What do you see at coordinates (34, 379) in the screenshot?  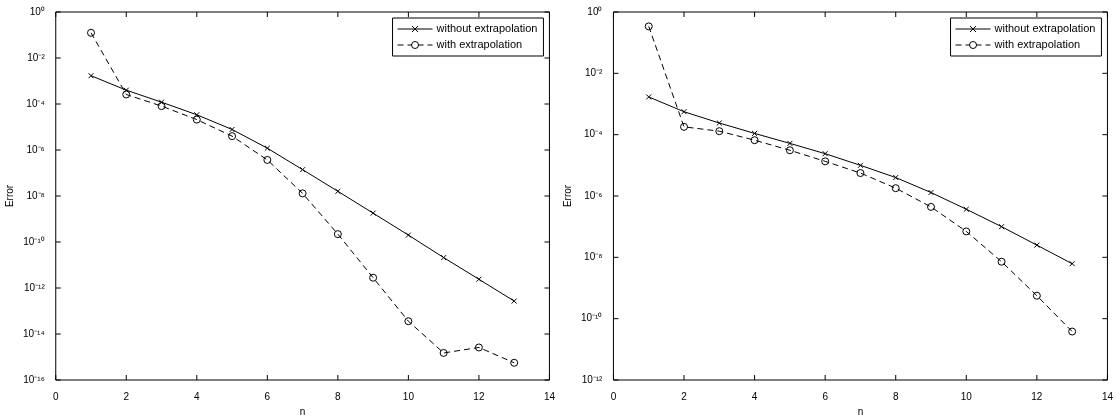 I see `y-tick-label: 10⁻¹⁶` at bounding box center [34, 379].